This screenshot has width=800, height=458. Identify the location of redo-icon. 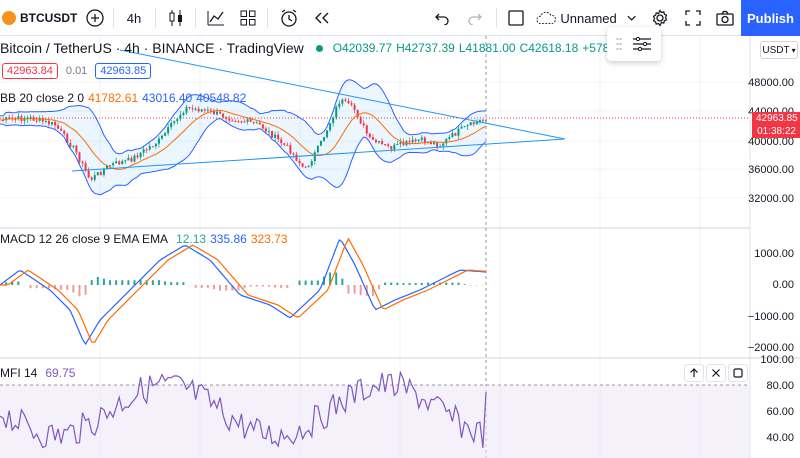
(475, 19).